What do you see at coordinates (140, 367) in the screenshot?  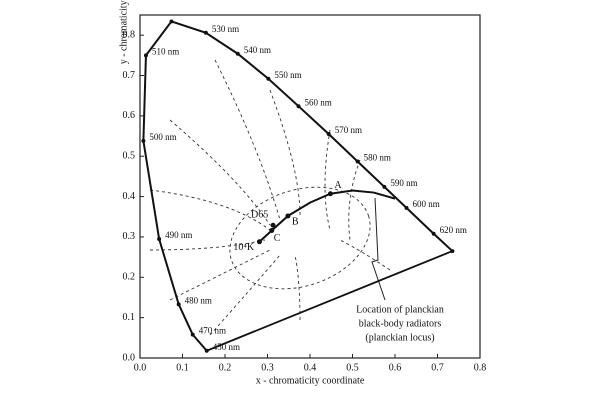 I see `x-tick-label: 0.0` at bounding box center [140, 367].